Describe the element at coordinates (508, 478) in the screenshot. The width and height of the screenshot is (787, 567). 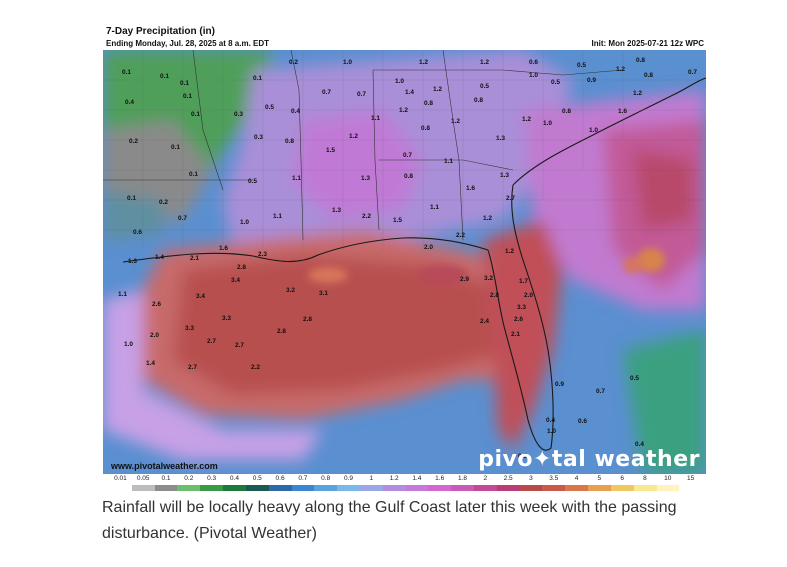
I see `scale-tick-label: 2.5` at that location.